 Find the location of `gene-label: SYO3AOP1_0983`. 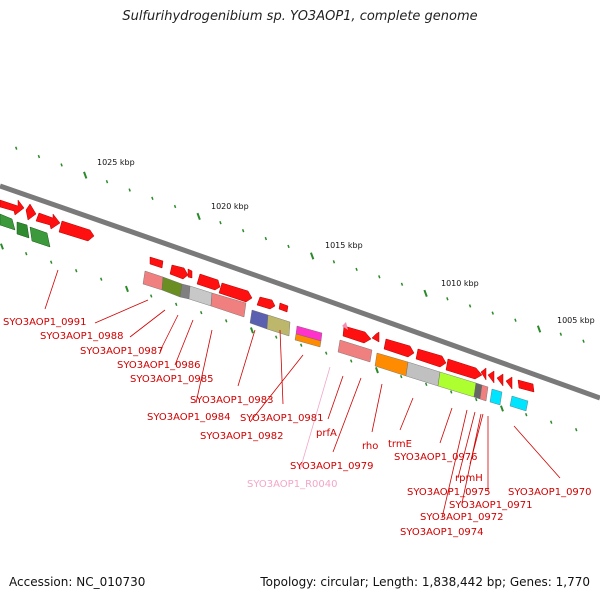

gene-label: SYO3AOP1_0983 is located at coordinates (232, 400).